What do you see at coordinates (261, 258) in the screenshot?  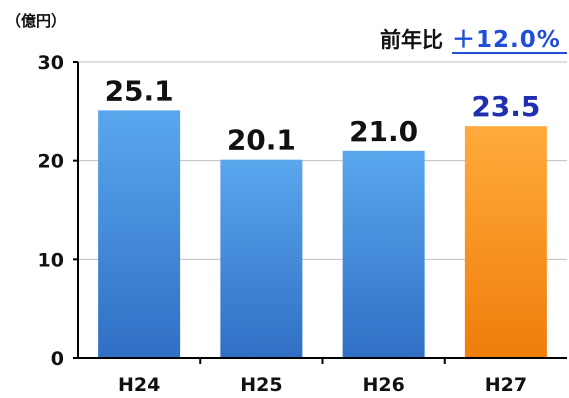 I see `bar-H25` at bounding box center [261, 258].